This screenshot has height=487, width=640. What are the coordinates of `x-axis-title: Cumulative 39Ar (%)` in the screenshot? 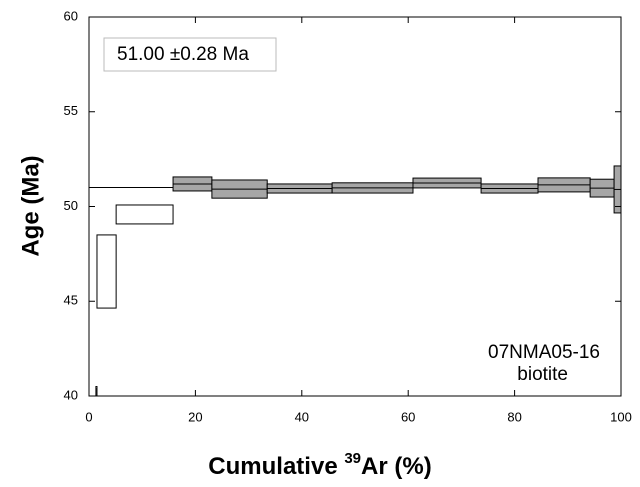 It's located at (319, 465).